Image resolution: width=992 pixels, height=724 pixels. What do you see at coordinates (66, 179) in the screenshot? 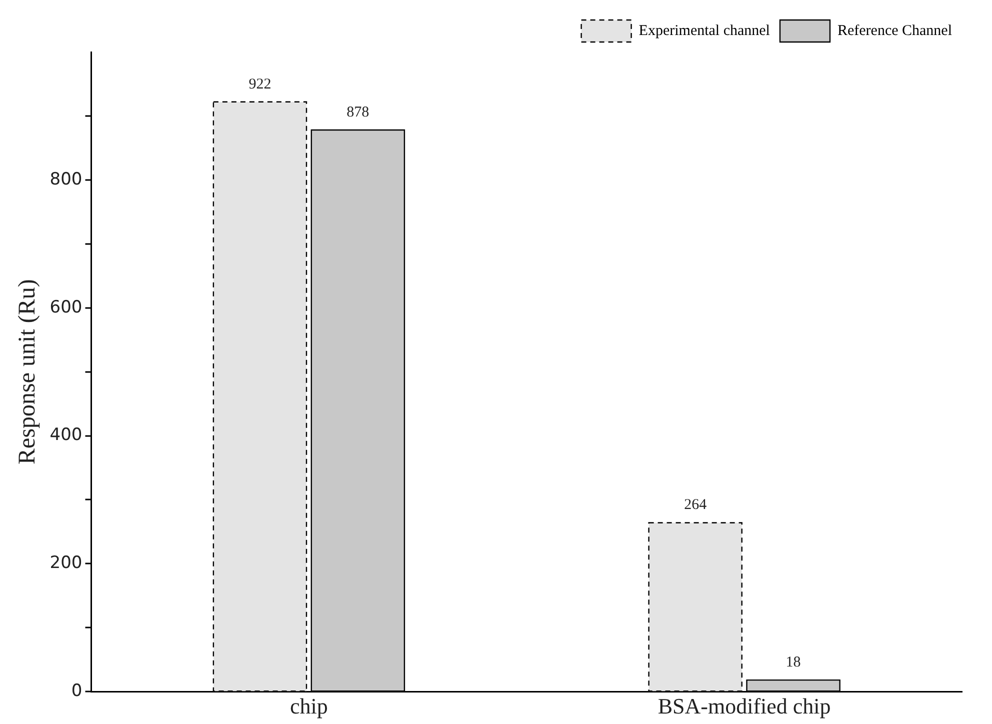
I see `y-tick-label: 800` at bounding box center [66, 179].